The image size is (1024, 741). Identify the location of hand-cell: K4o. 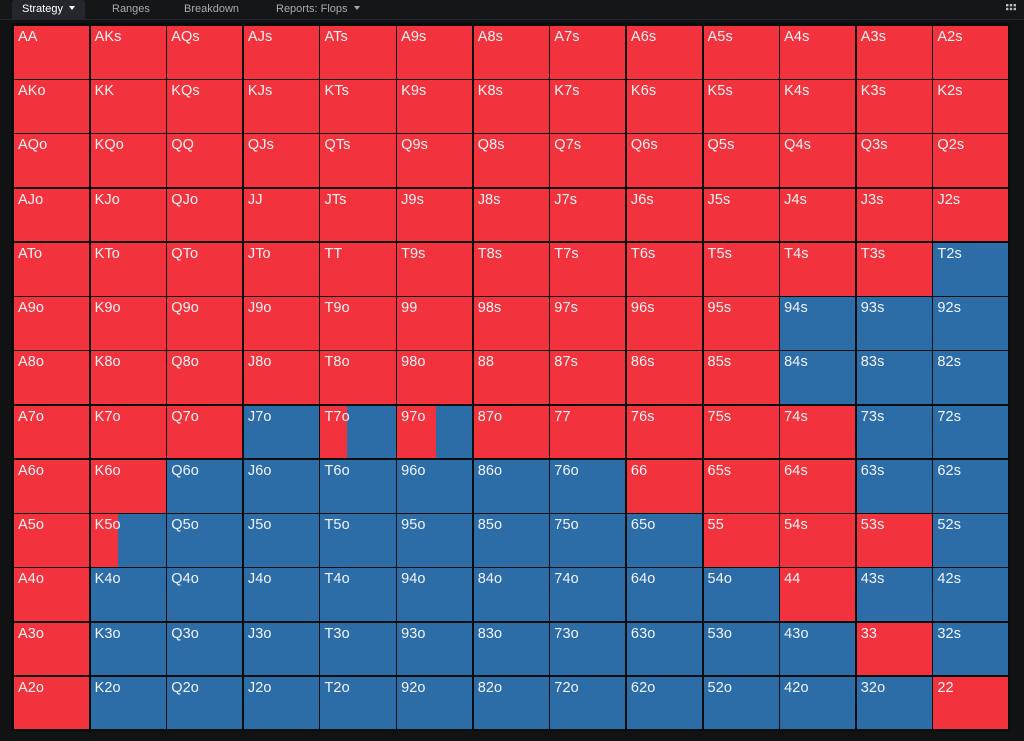
(128, 595).